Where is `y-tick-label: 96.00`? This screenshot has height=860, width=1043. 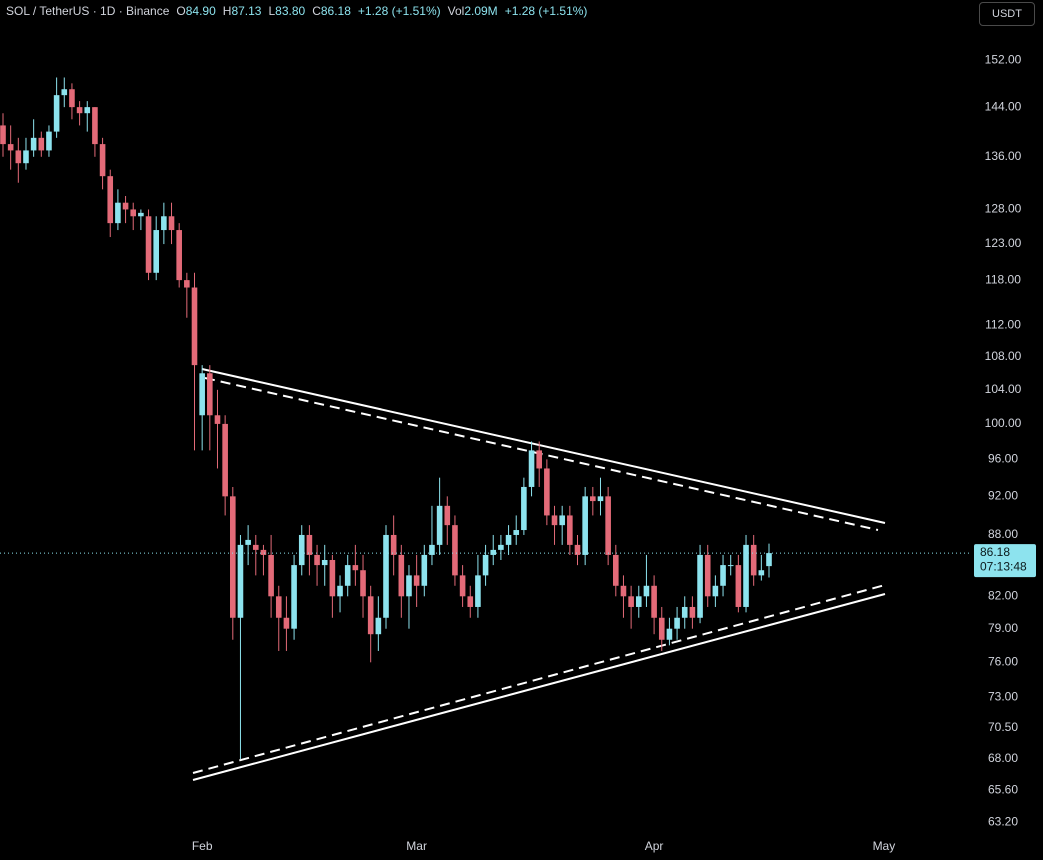
y-tick-label: 96.00 is located at coordinates (1003, 459).